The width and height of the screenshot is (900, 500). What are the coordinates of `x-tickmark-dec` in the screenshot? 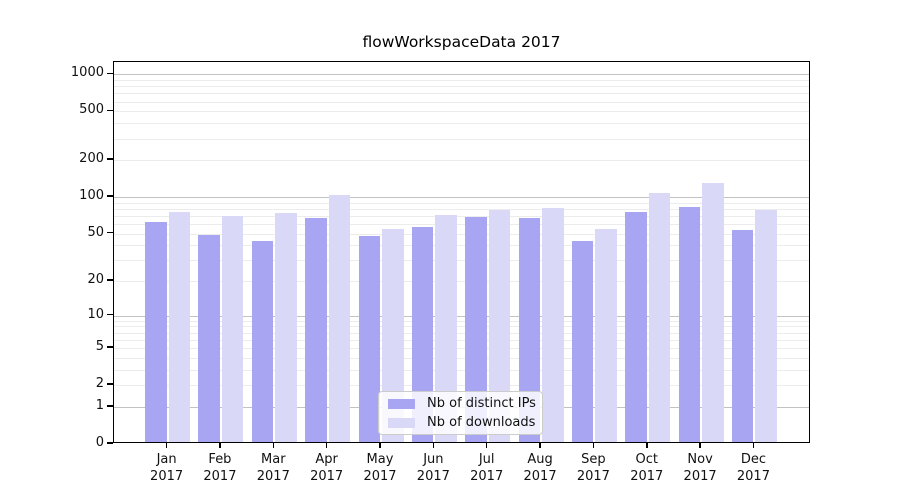 It's located at (753, 445).